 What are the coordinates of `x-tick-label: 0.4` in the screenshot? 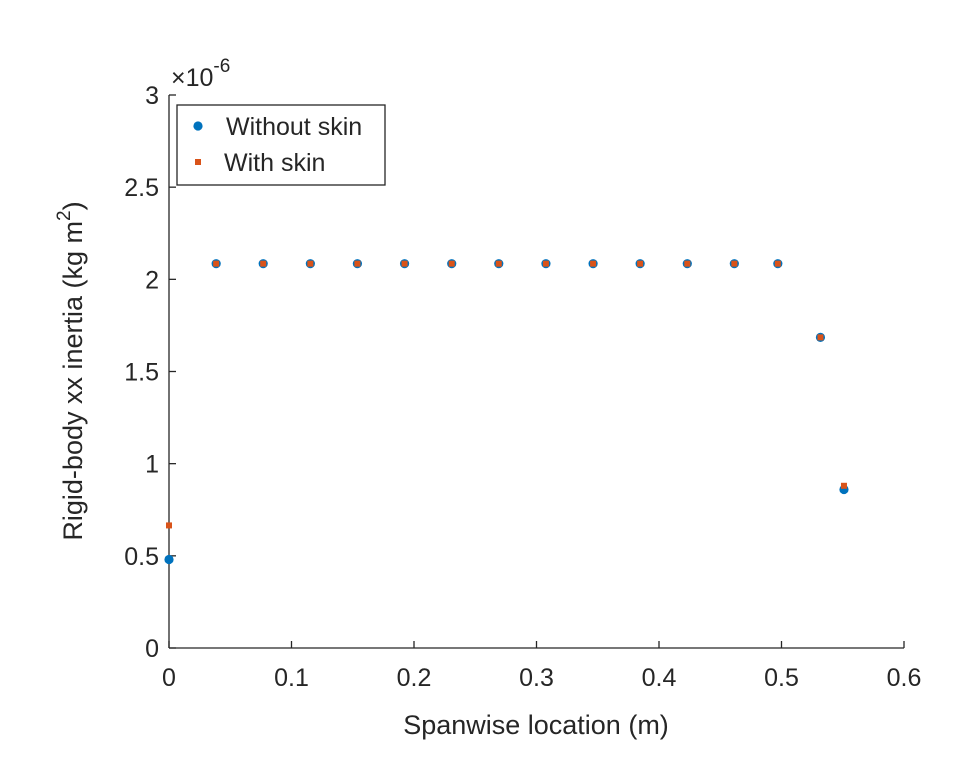 It's located at (659, 678).